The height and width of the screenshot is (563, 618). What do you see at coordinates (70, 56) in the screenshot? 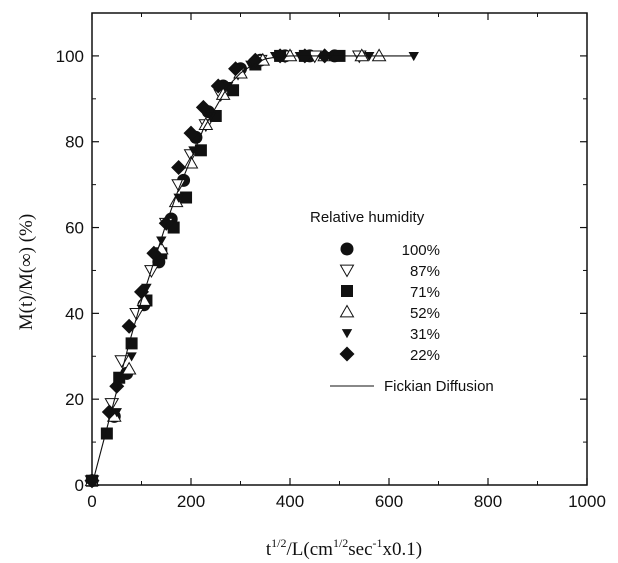
I see `y-tick-label: 100` at bounding box center [70, 56].